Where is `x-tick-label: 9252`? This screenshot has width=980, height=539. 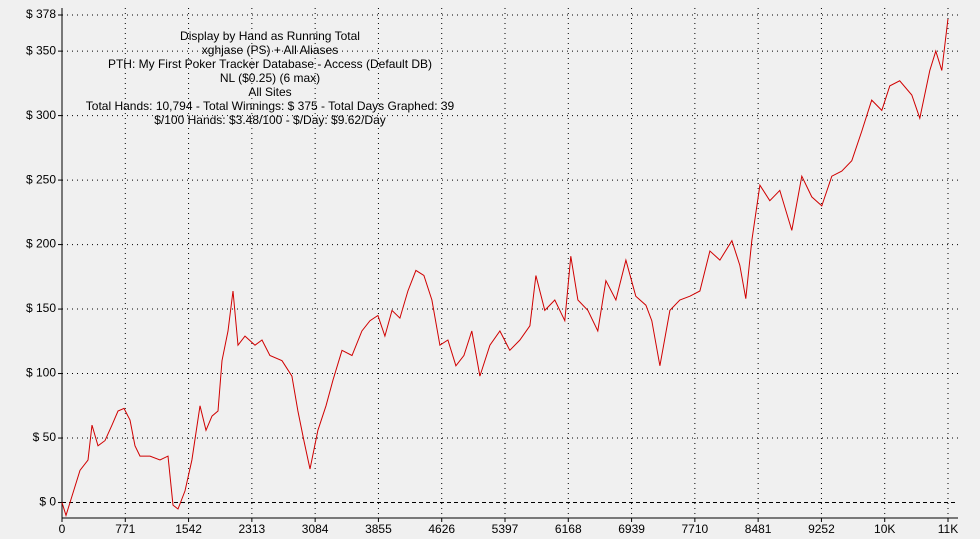
x-tick-label: 9252 is located at coordinates (821, 529).